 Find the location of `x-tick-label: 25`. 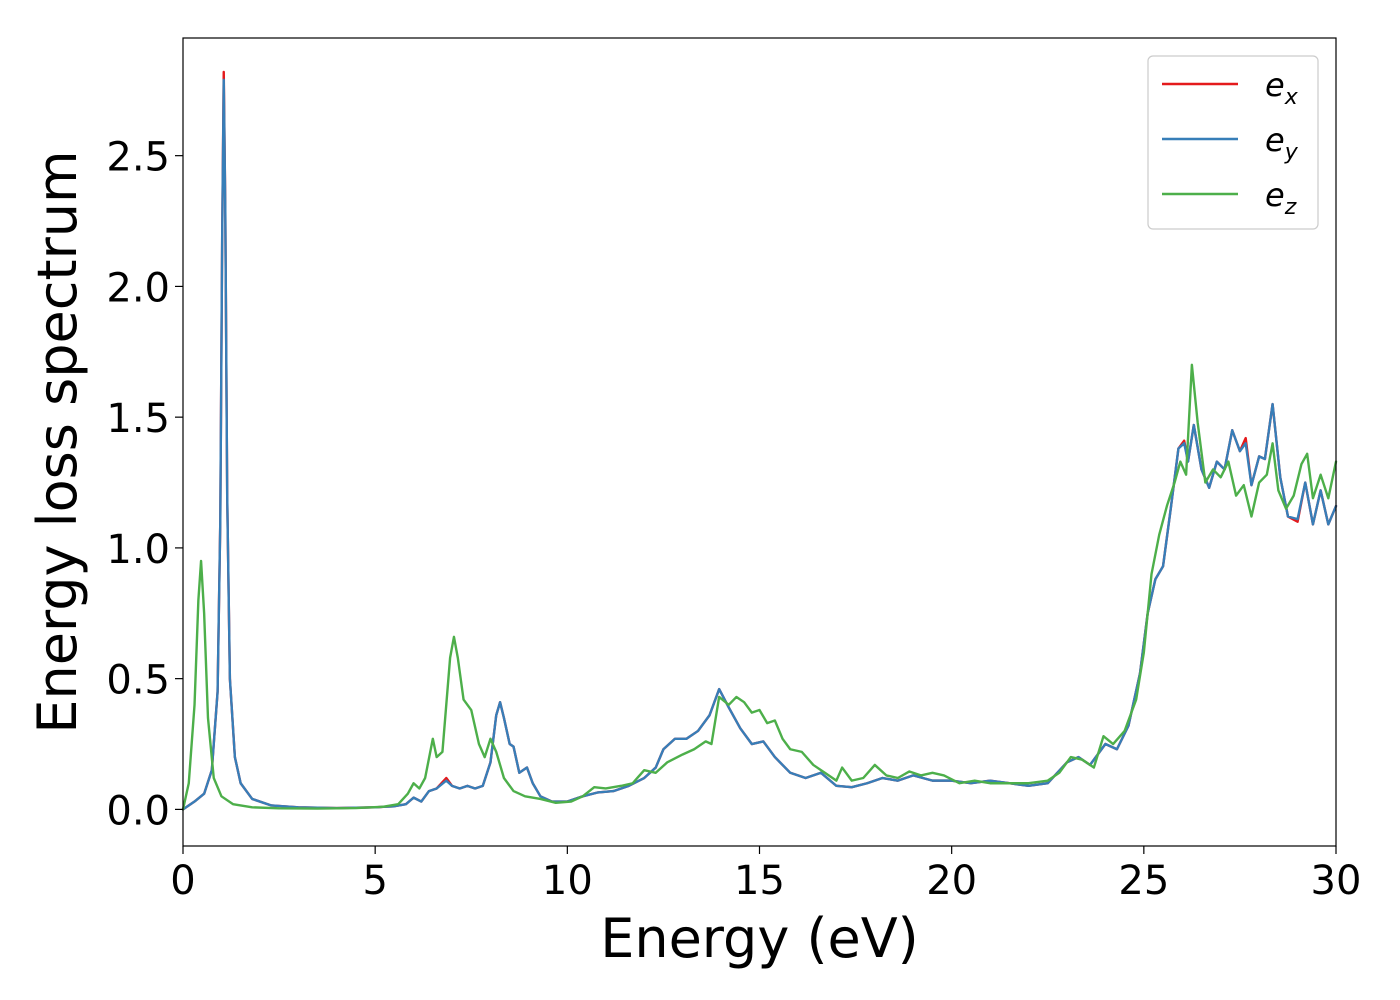

x-tick-label: 25 is located at coordinates (1143, 881).